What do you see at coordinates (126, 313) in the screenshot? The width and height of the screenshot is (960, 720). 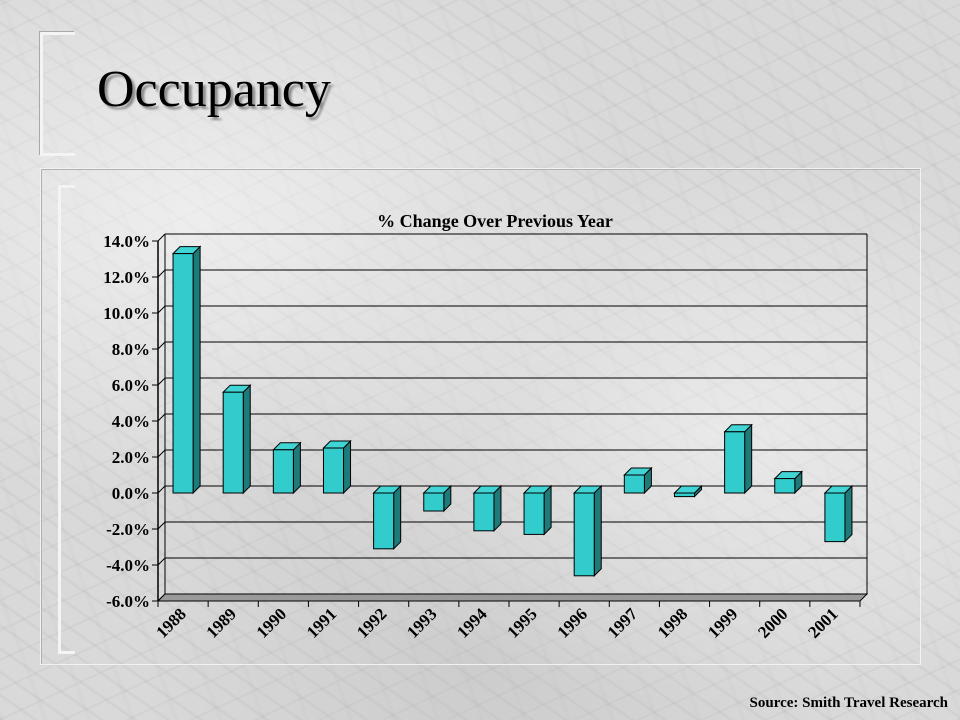 I see `y-tick-label: 10.0%` at bounding box center [126, 313].